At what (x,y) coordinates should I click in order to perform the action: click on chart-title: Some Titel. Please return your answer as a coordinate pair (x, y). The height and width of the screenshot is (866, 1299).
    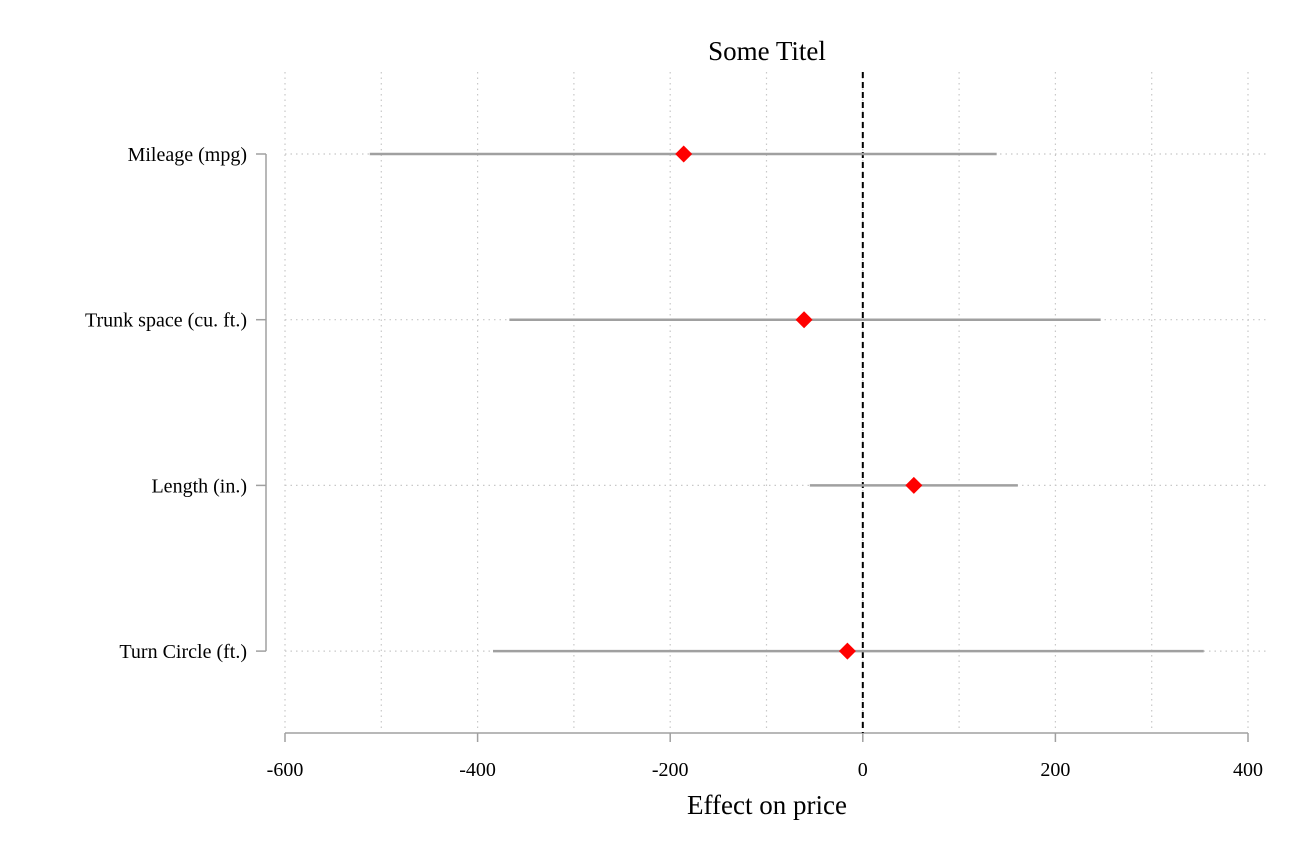
    Looking at the image, I should click on (767, 51).